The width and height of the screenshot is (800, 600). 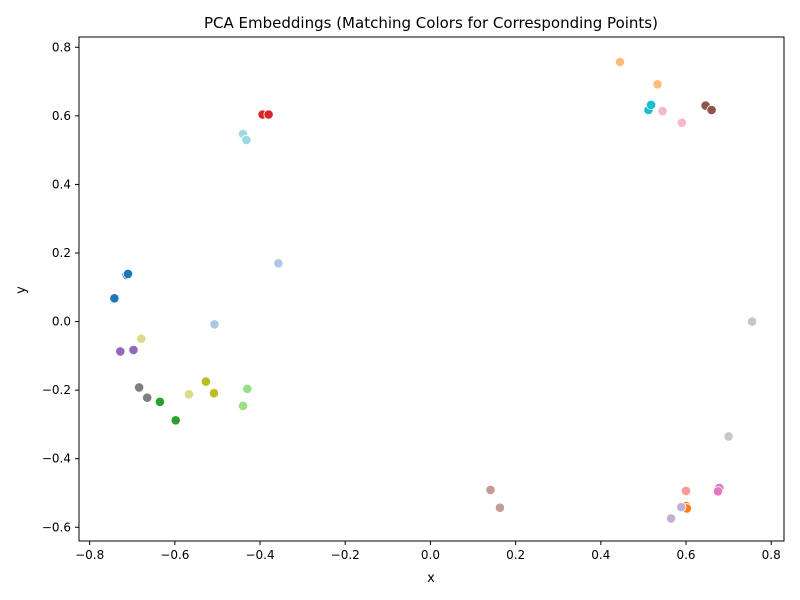 What do you see at coordinates (61, 116) in the screenshot?
I see `y-tick-label: 0.6` at bounding box center [61, 116].